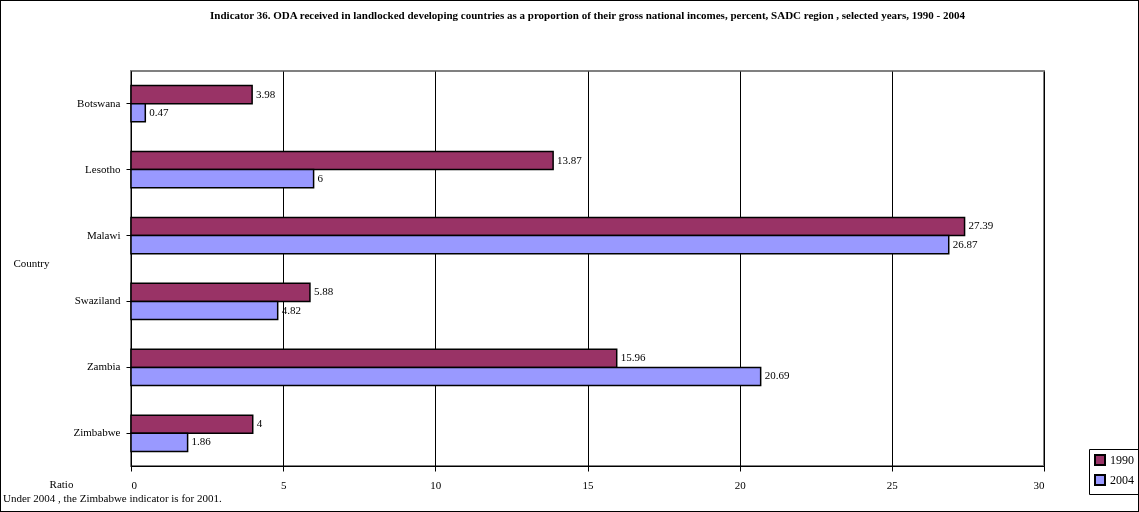 This screenshot has width=1139, height=512. What do you see at coordinates (740, 484) in the screenshot?
I see `x-tick-label: 20` at bounding box center [740, 484].